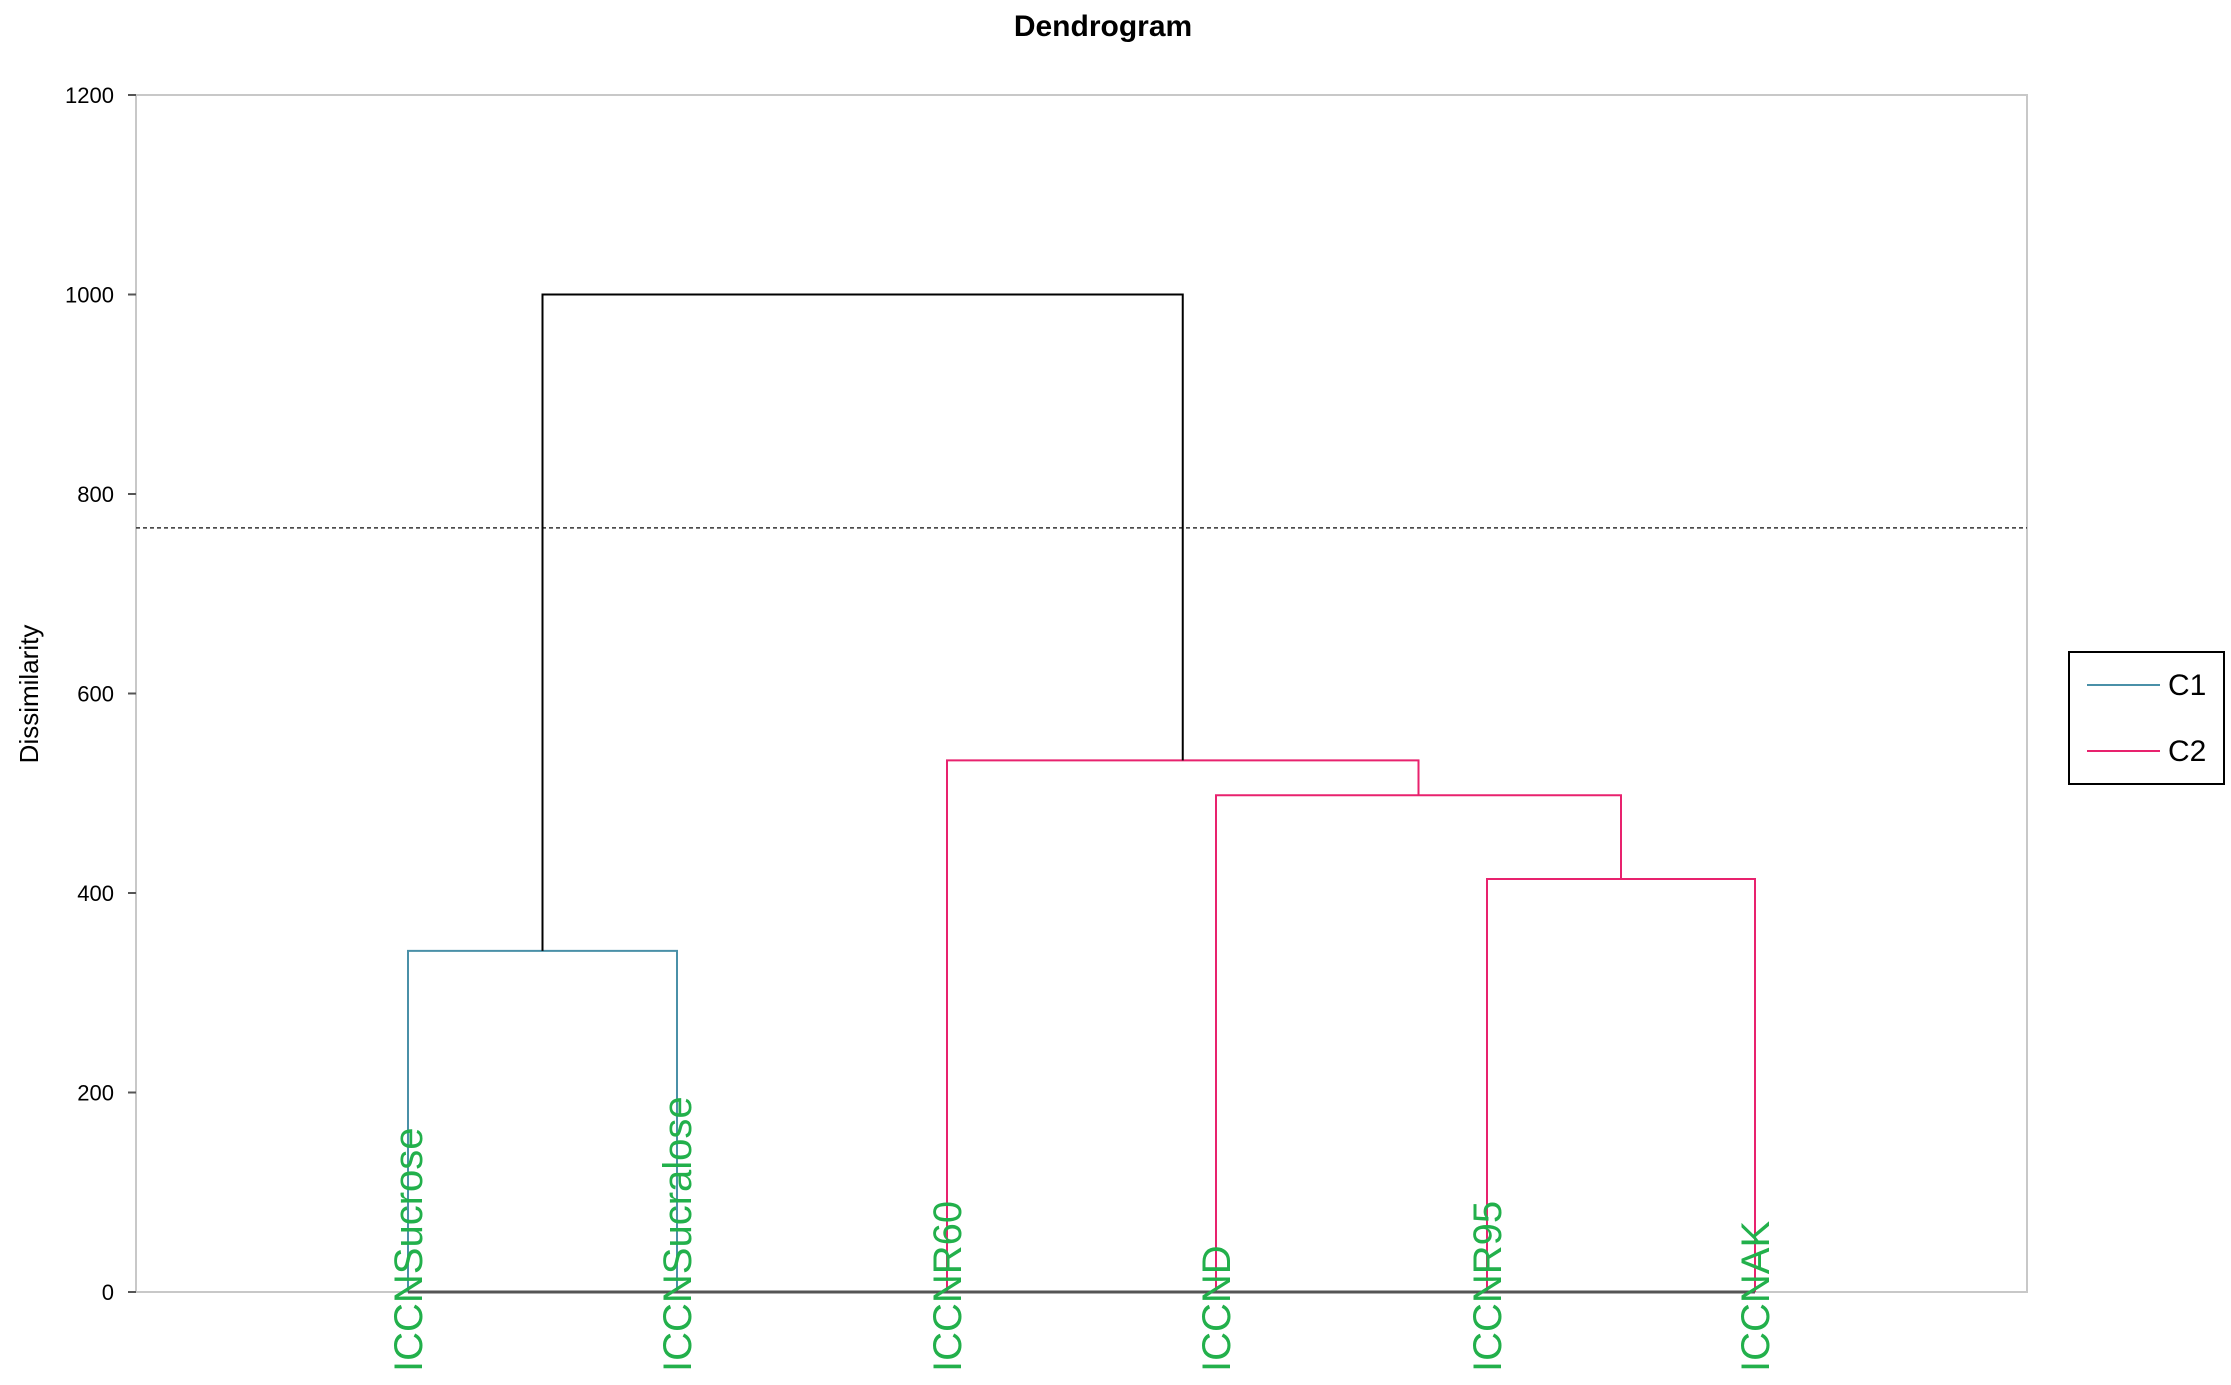  Describe the element at coordinates (2187, 685) in the screenshot. I see `legend-label: C1` at that location.